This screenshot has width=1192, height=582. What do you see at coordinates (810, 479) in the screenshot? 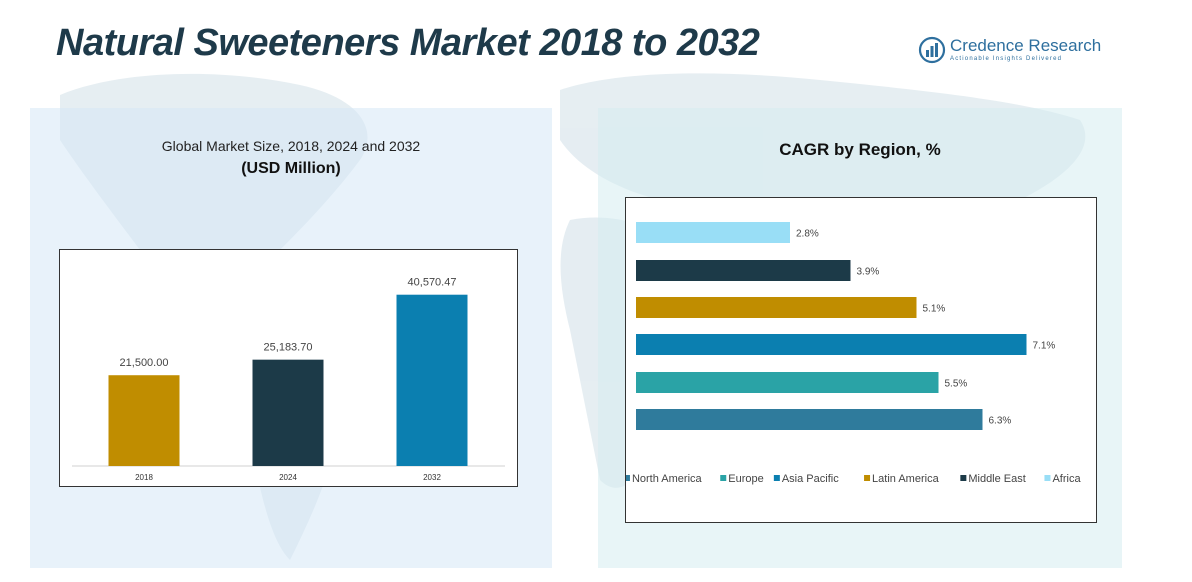
I see `legend-label-asia-pacific: Asia Pacific` at bounding box center [810, 479].